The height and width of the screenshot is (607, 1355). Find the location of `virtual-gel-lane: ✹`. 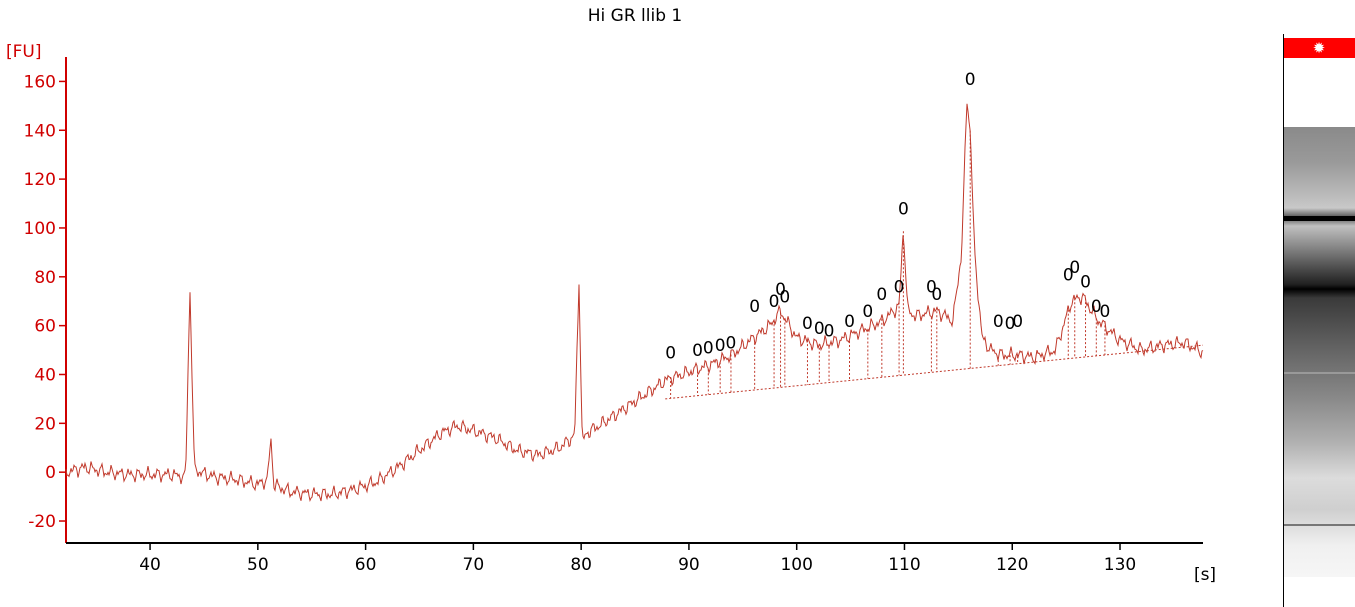

virtual-gel-lane: ✹ is located at coordinates (1319, 320).